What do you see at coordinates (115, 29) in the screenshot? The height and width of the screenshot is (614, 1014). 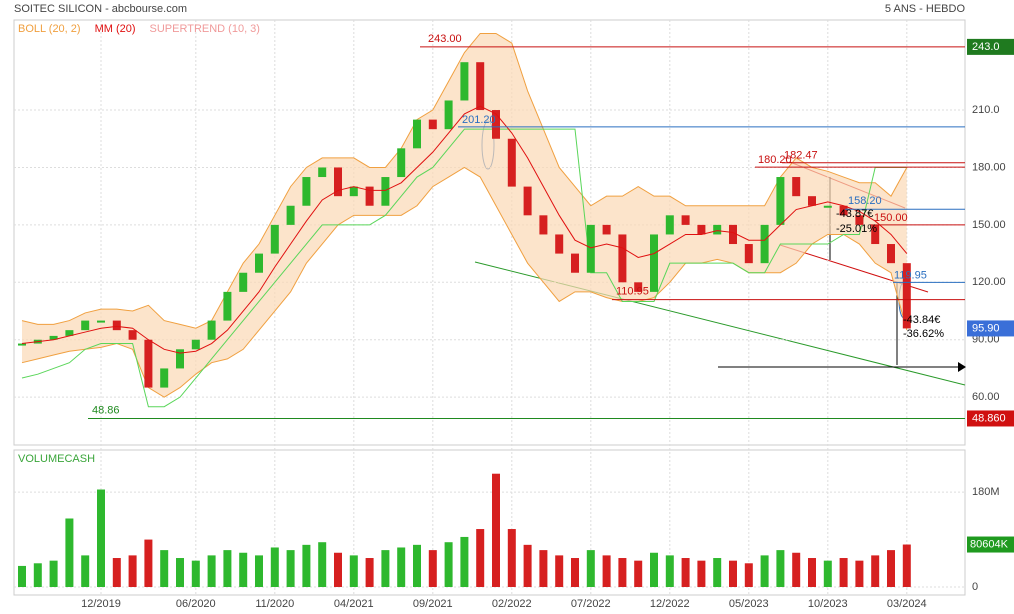 I see `legend-entry: MM (20)` at bounding box center [115, 29].